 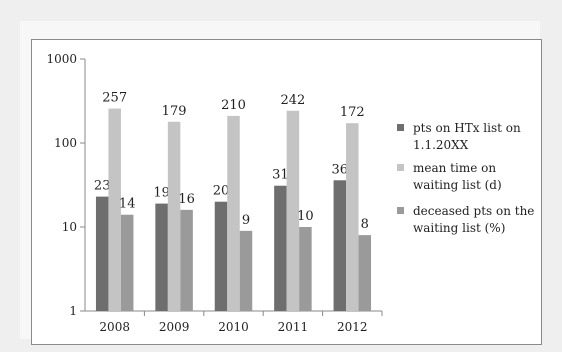 What do you see at coordinates (114, 98) in the screenshot?
I see `data-label: 257` at bounding box center [114, 98].